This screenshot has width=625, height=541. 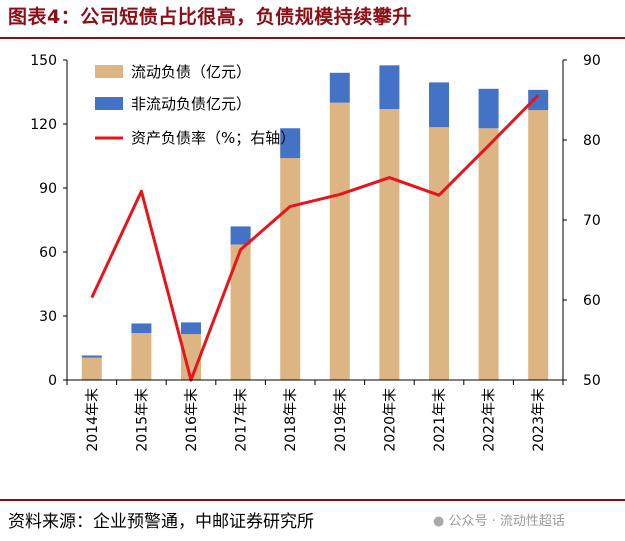 What do you see at coordinates (210, 17) in the screenshot?
I see `chart-title: 图表4：公司短债占比很高，负债规模持续攀升` at bounding box center [210, 17].